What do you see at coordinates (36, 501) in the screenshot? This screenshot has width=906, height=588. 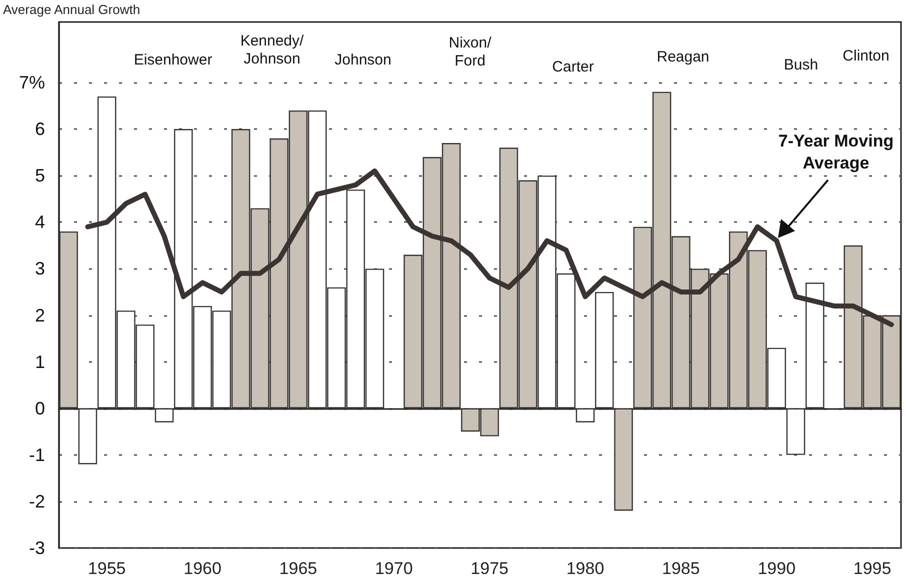 I see `y-tick-label: -2` at bounding box center [36, 501].